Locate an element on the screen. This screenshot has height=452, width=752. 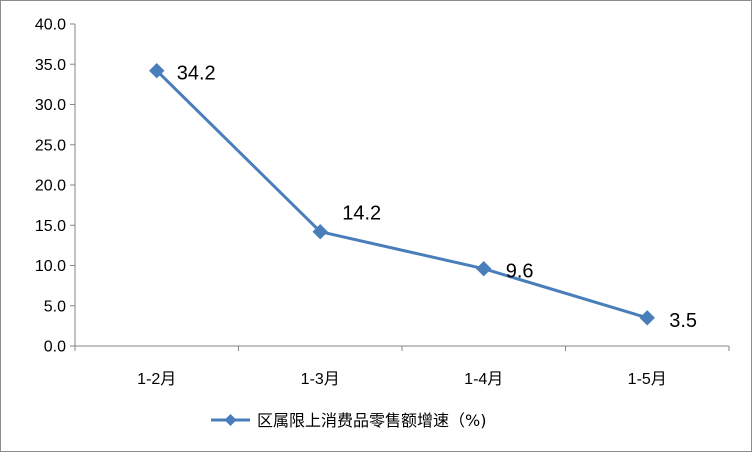
y-tick-label: 10.0 is located at coordinates (50, 266).